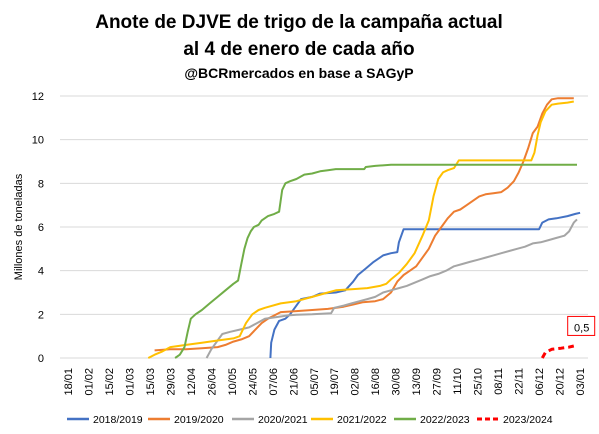  Describe the element at coordinates (581, 382) in the screenshot. I see `x-tick-label: 03/01` at that location.